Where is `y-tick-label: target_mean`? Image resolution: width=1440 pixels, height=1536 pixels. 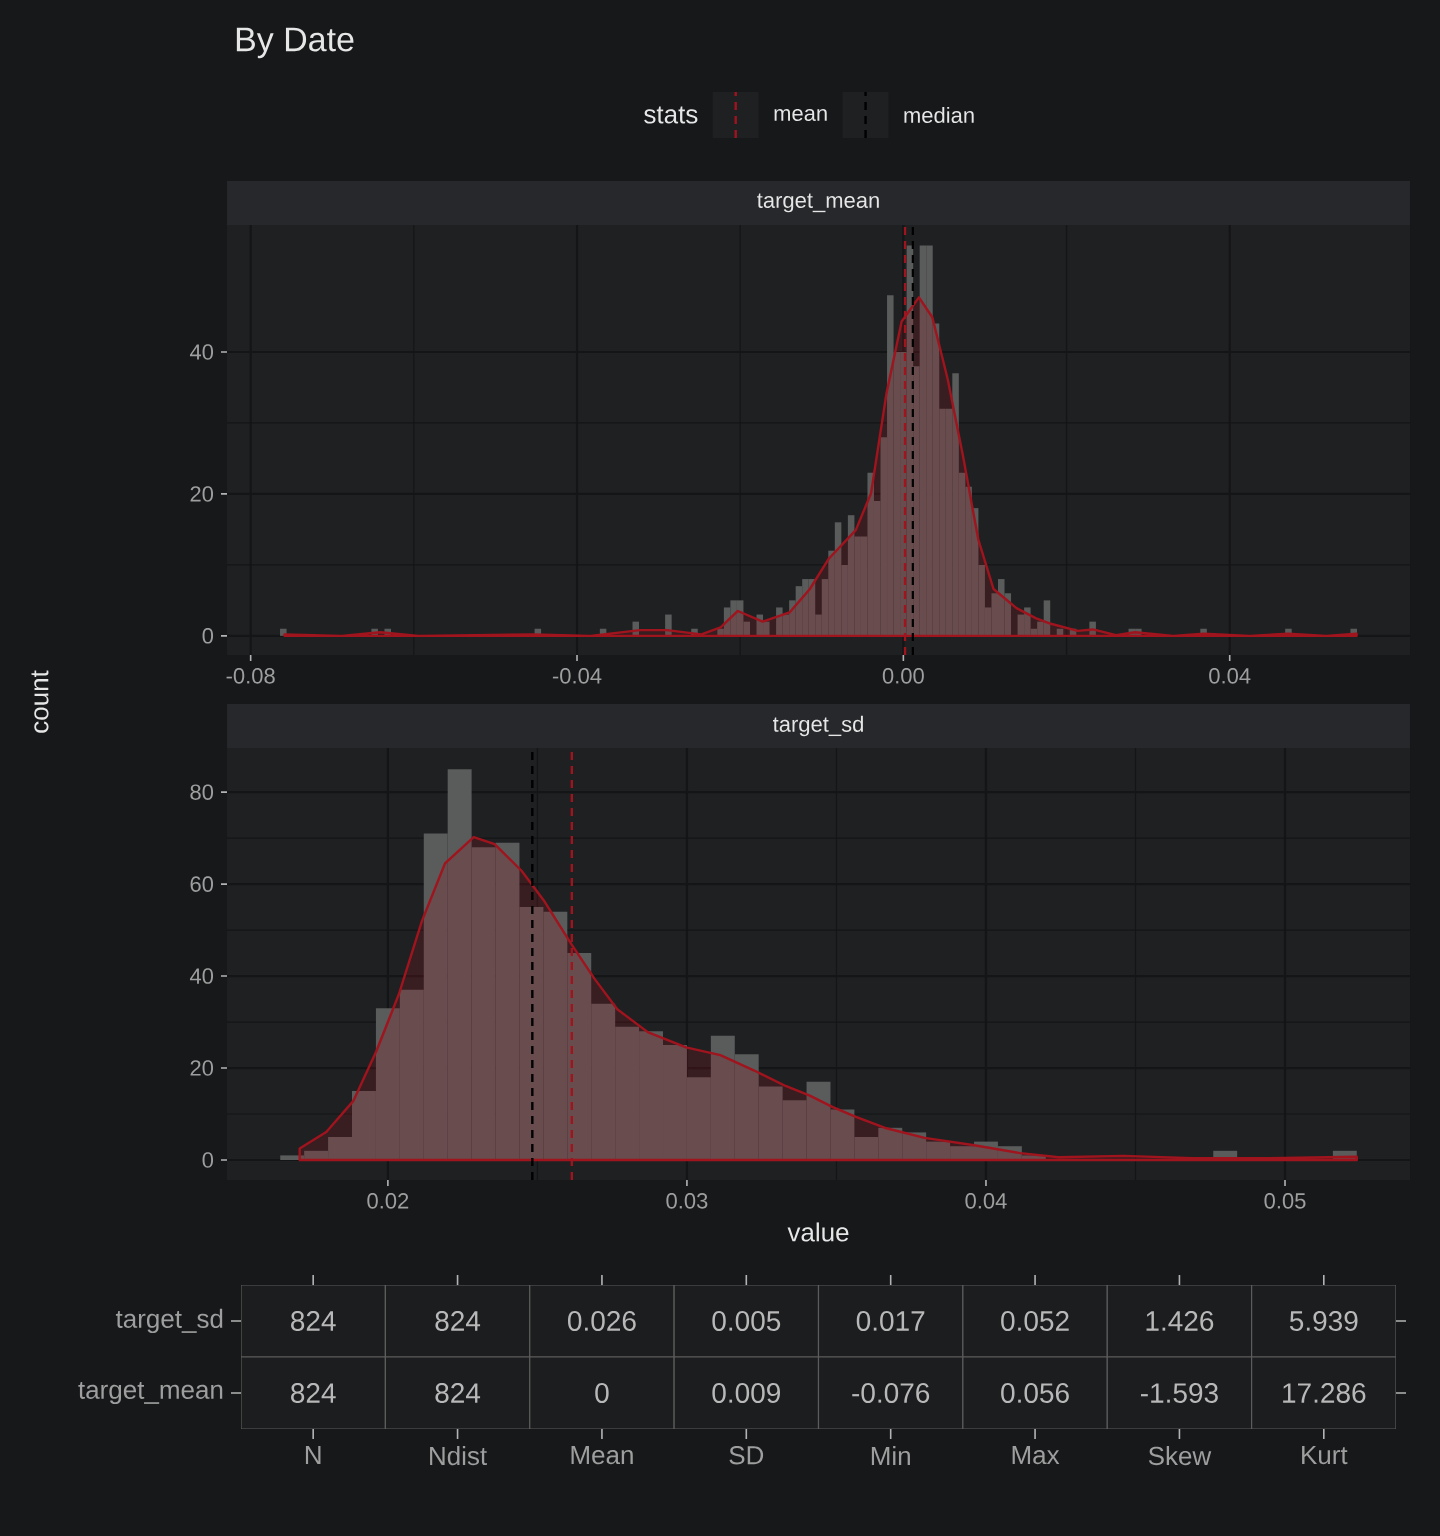 y-tick-label: target_mean is located at coordinates (150, 1393).